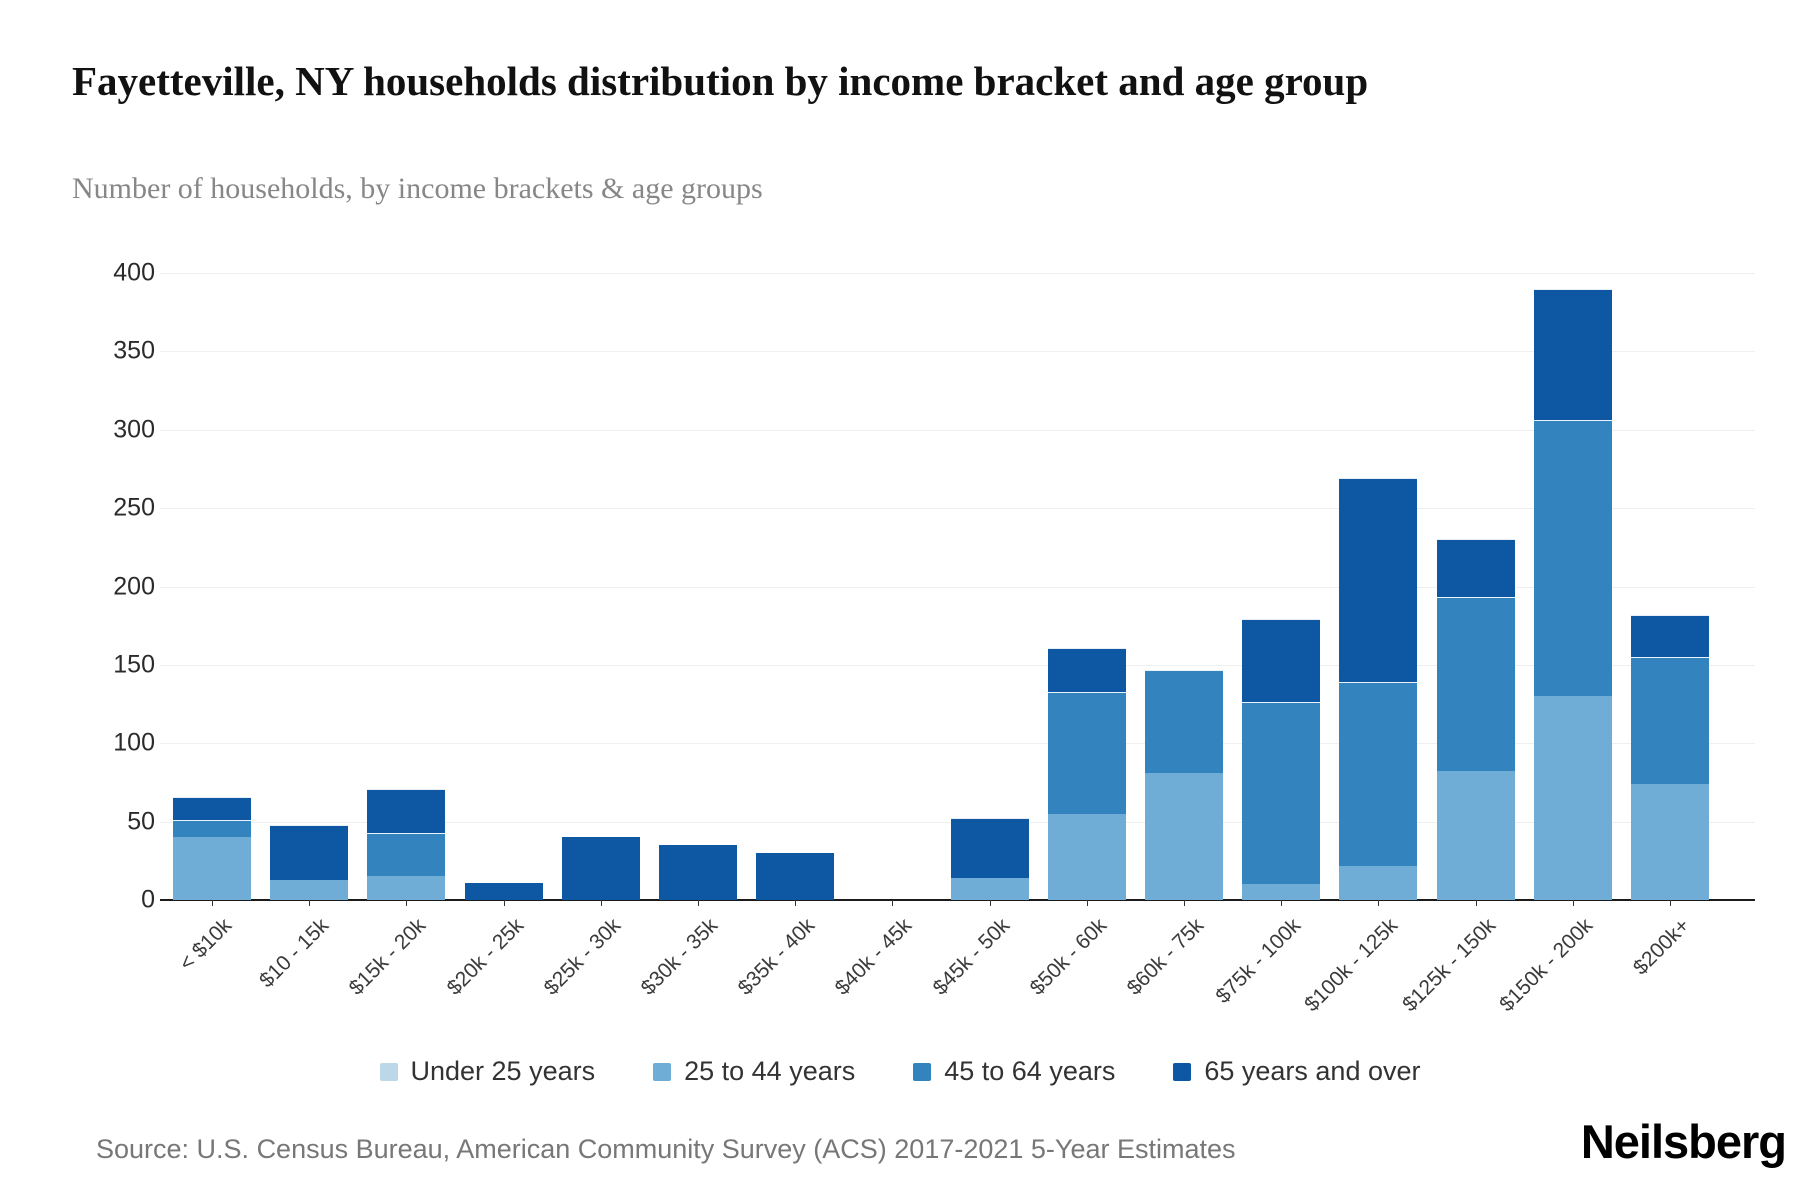  Describe the element at coordinates (141, 821) in the screenshot. I see `y-axis-tick-label: 50` at that location.